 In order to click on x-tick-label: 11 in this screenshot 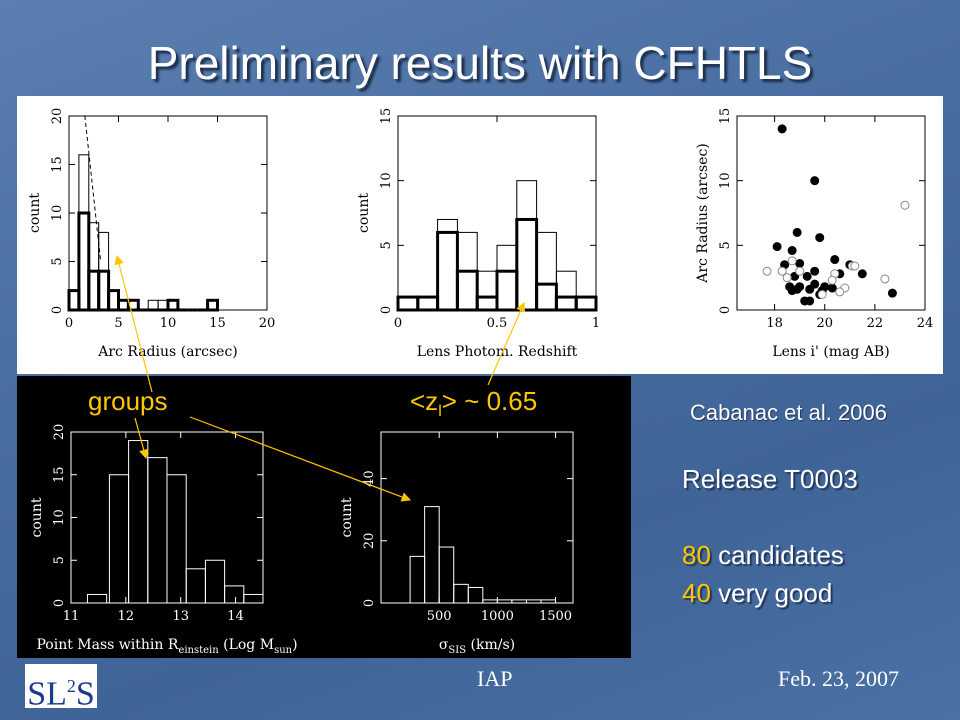, I will do `click(71, 616)`.